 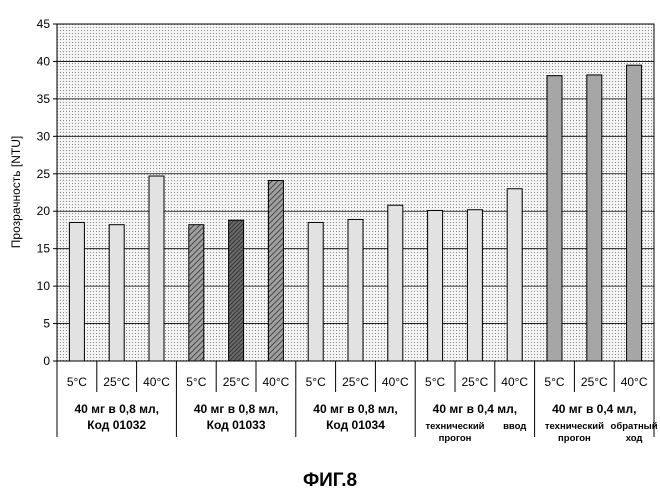 I want to click on figure-caption: ФИГ.8, so click(x=330, y=480).